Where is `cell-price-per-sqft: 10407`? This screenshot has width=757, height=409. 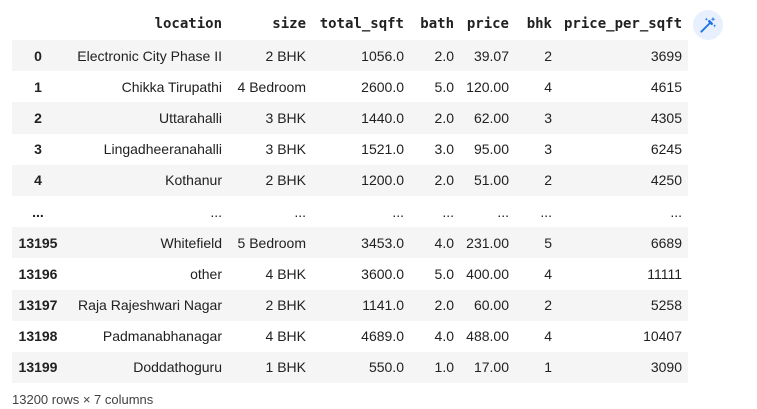
cell-price-per-sqft: 10407 is located at coordinates (663, 336).